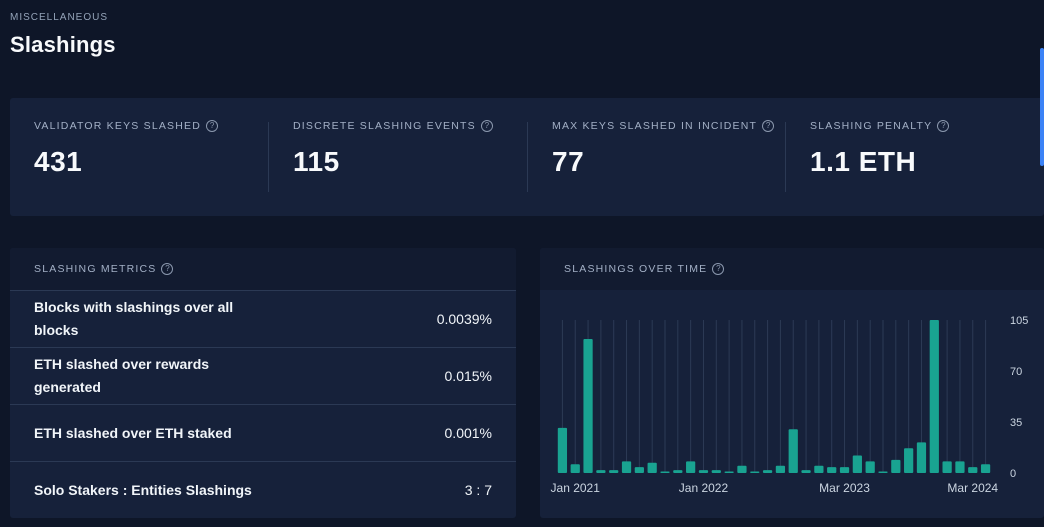 This screenshot has height=527, width=1044. I want to click on stat-label: MAX KEYS SLASHED IN INCIDENT, so click(655, 126).